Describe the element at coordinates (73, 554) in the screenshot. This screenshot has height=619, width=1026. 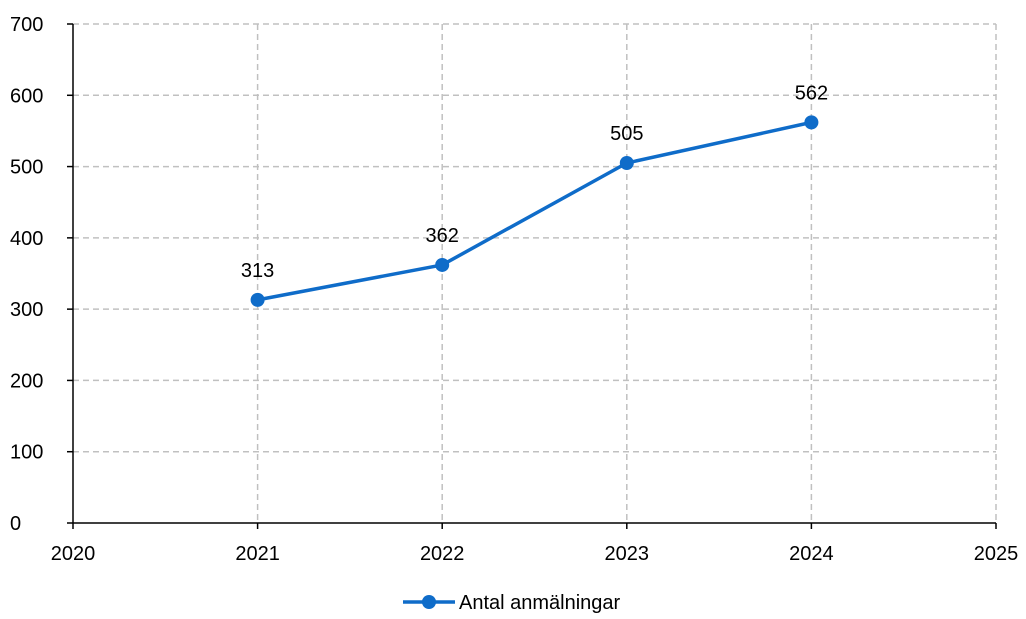
I see `x-tick-label: 2020` at that location.